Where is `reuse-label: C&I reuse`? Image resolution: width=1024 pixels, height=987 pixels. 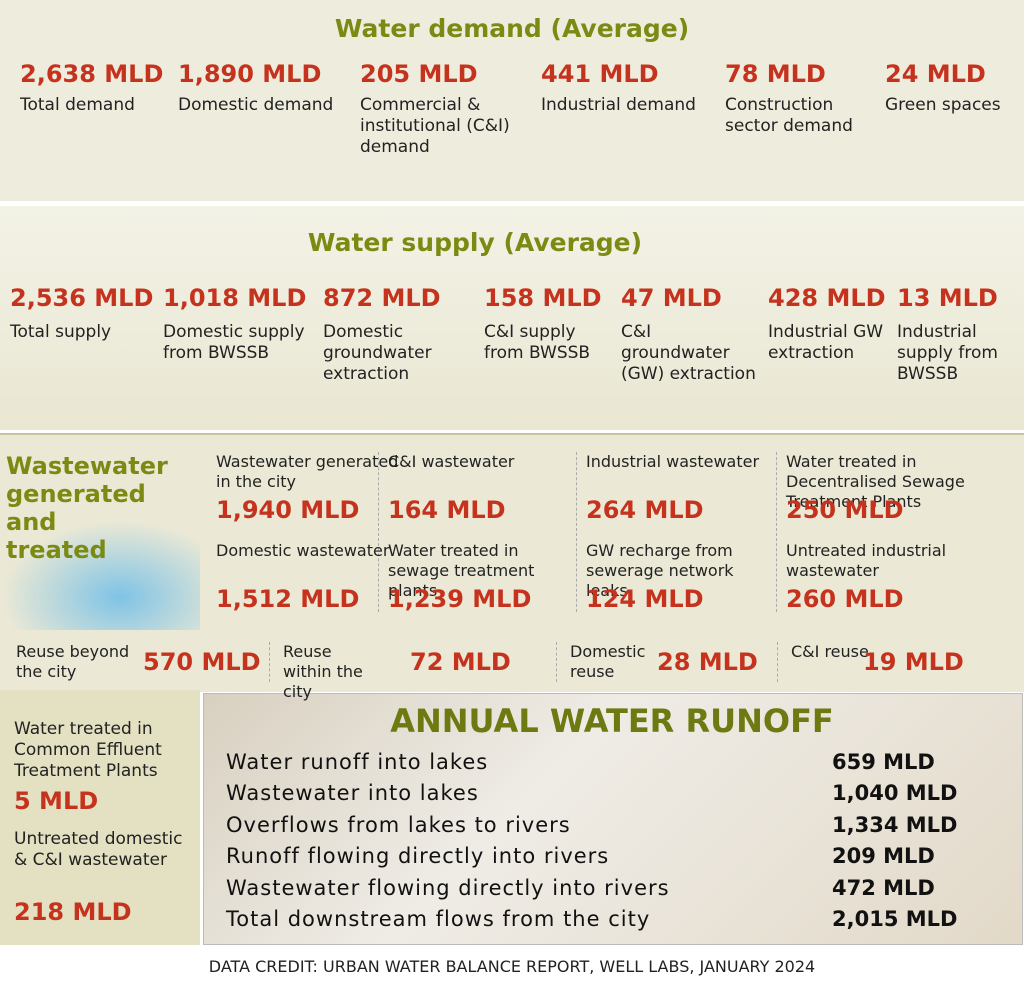 reuse-label: C&I reuse is located at coordinates (830, 651).